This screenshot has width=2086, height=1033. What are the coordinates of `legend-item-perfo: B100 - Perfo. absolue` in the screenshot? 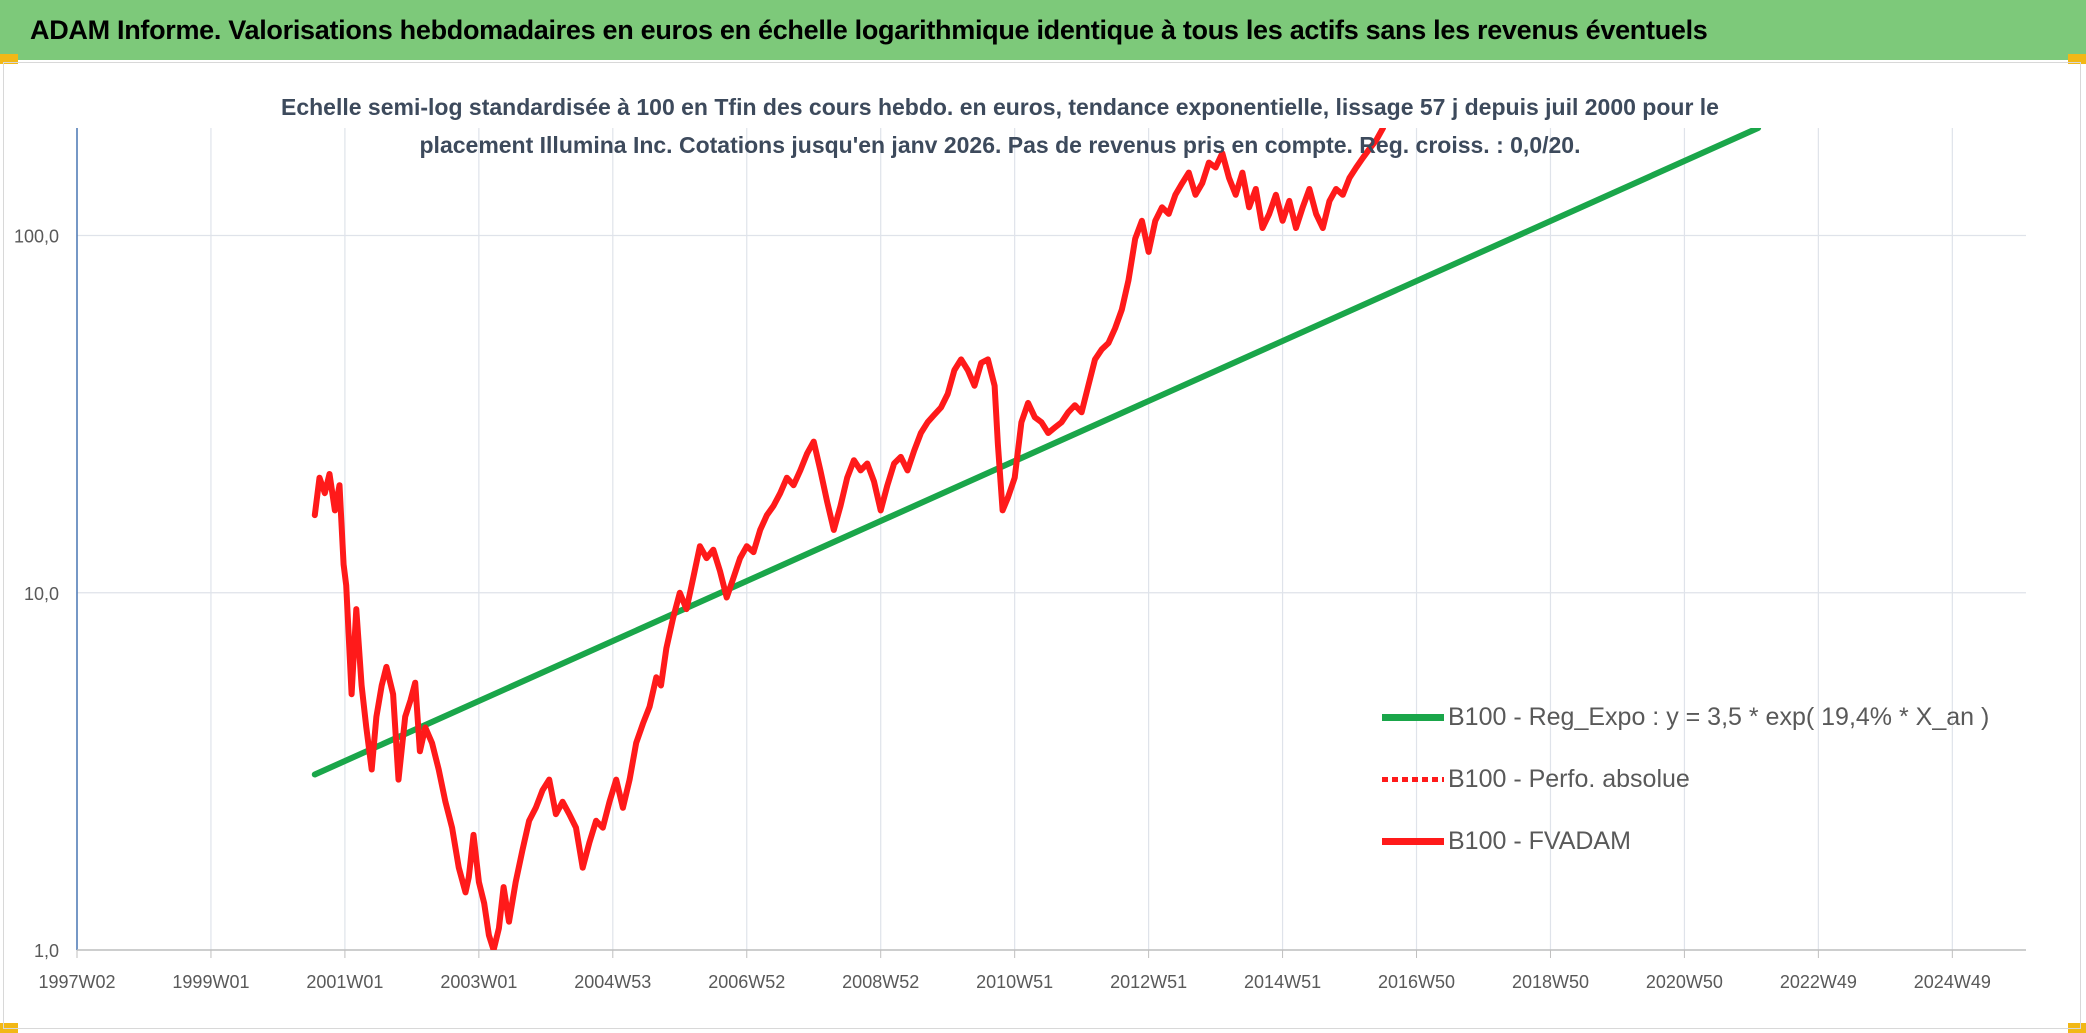 It's located at (1692, 779).